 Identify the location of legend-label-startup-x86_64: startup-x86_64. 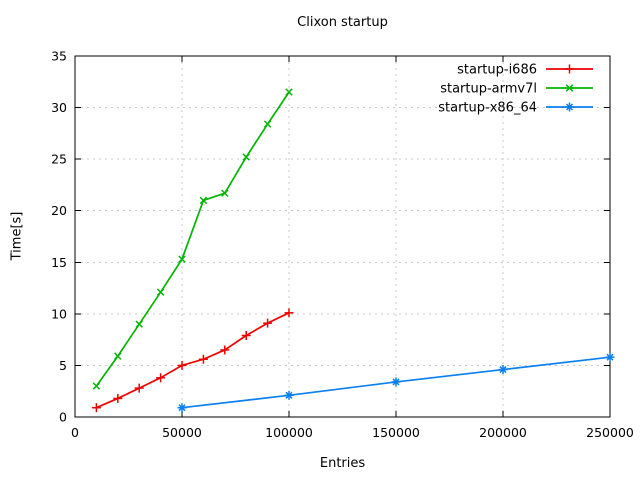
(487, 108).